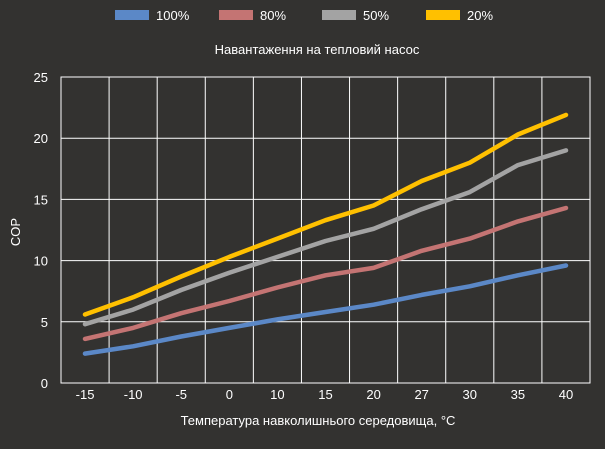 Image resolution: width=605 pixels, height=449 pixels. I want to click on x-tick-label: -10, so click(133, 394).